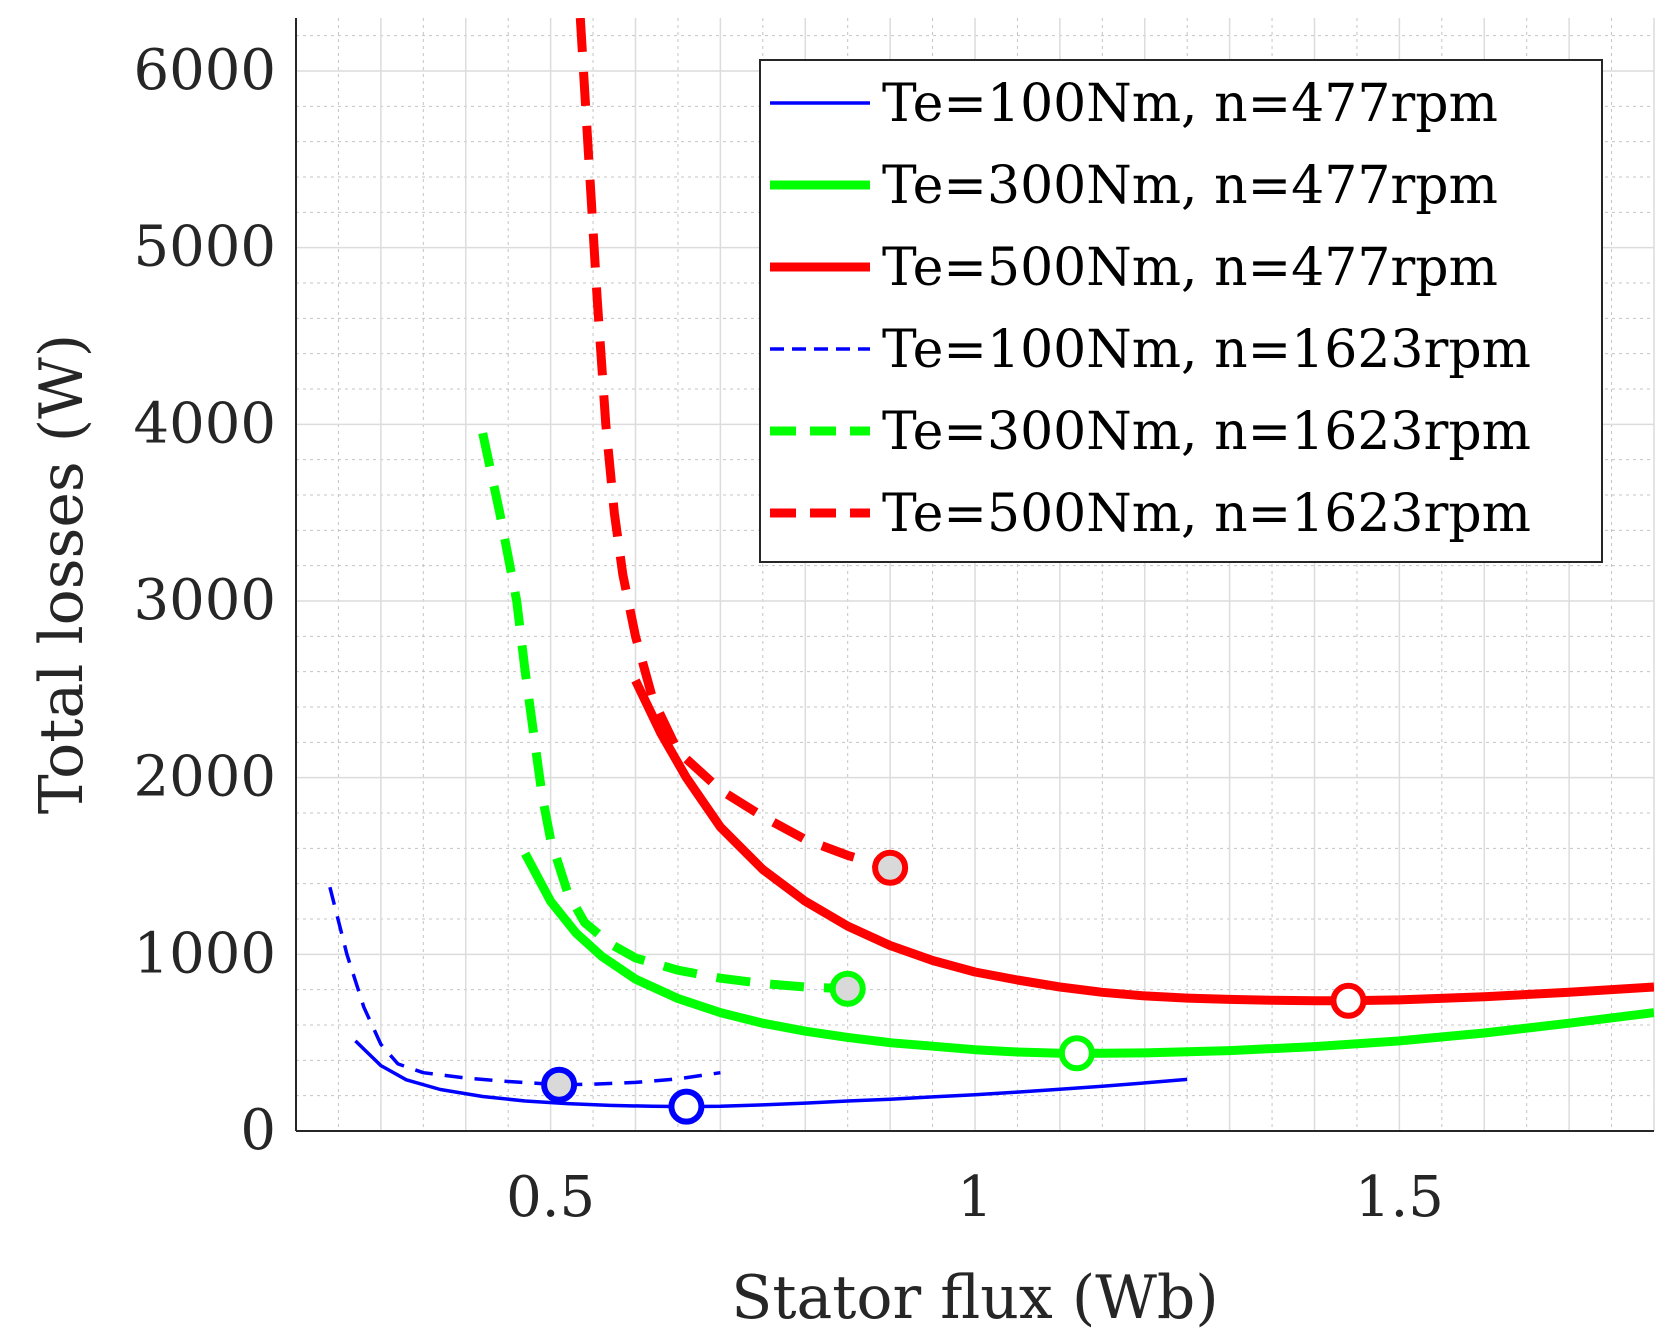  I want to click on y-tick-label: 6000, so click(204, 70).